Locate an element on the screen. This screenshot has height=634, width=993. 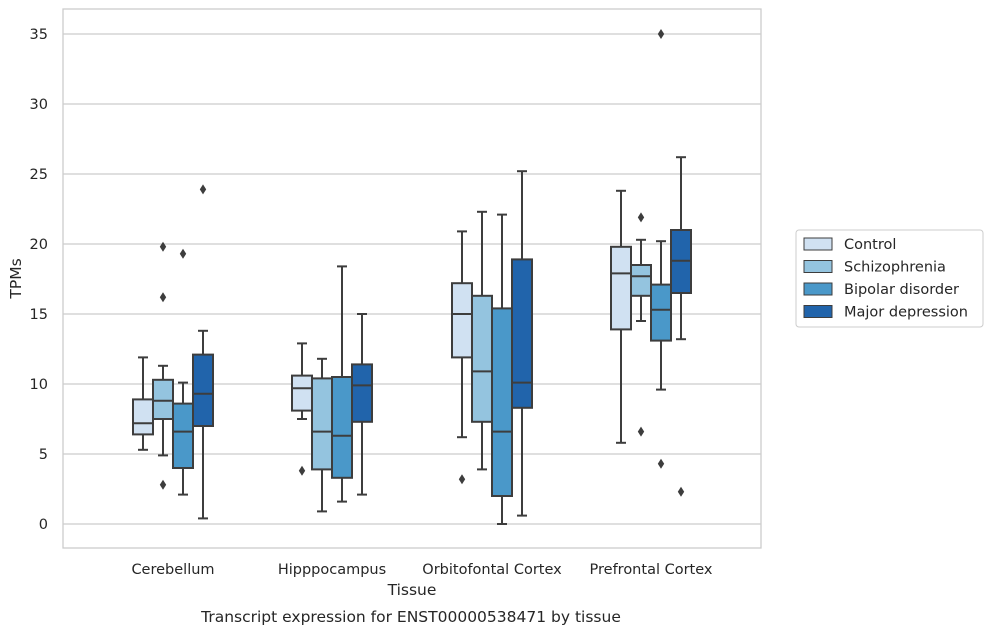
y-tick-label: 35 is located at coordinates (39, 35).